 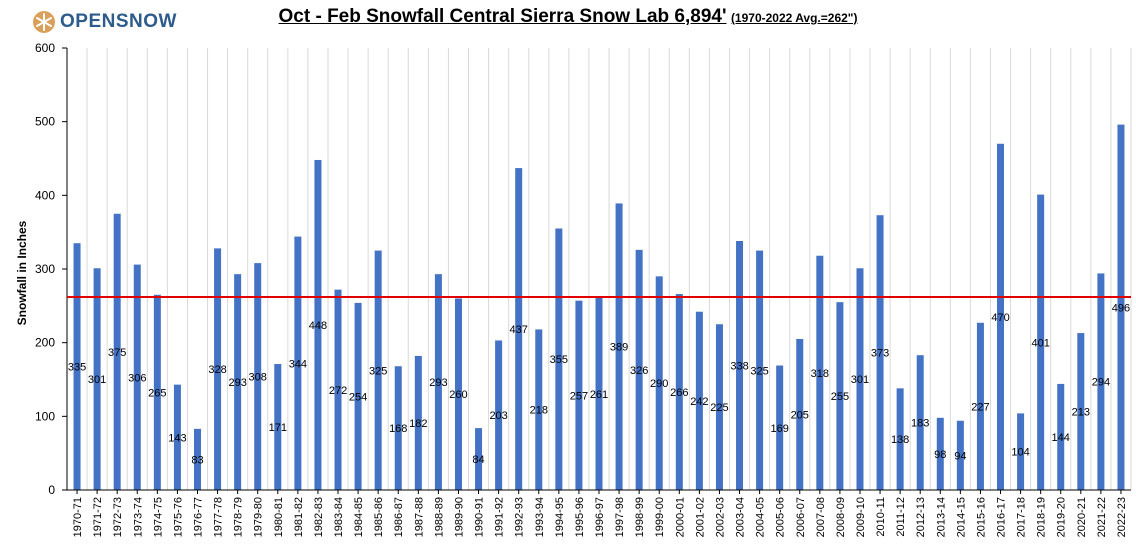 What do you see at coordinates (299, 517) in the screenshot?
I see `x-tick-label: 1981-82` at bounding box center [299, 517].